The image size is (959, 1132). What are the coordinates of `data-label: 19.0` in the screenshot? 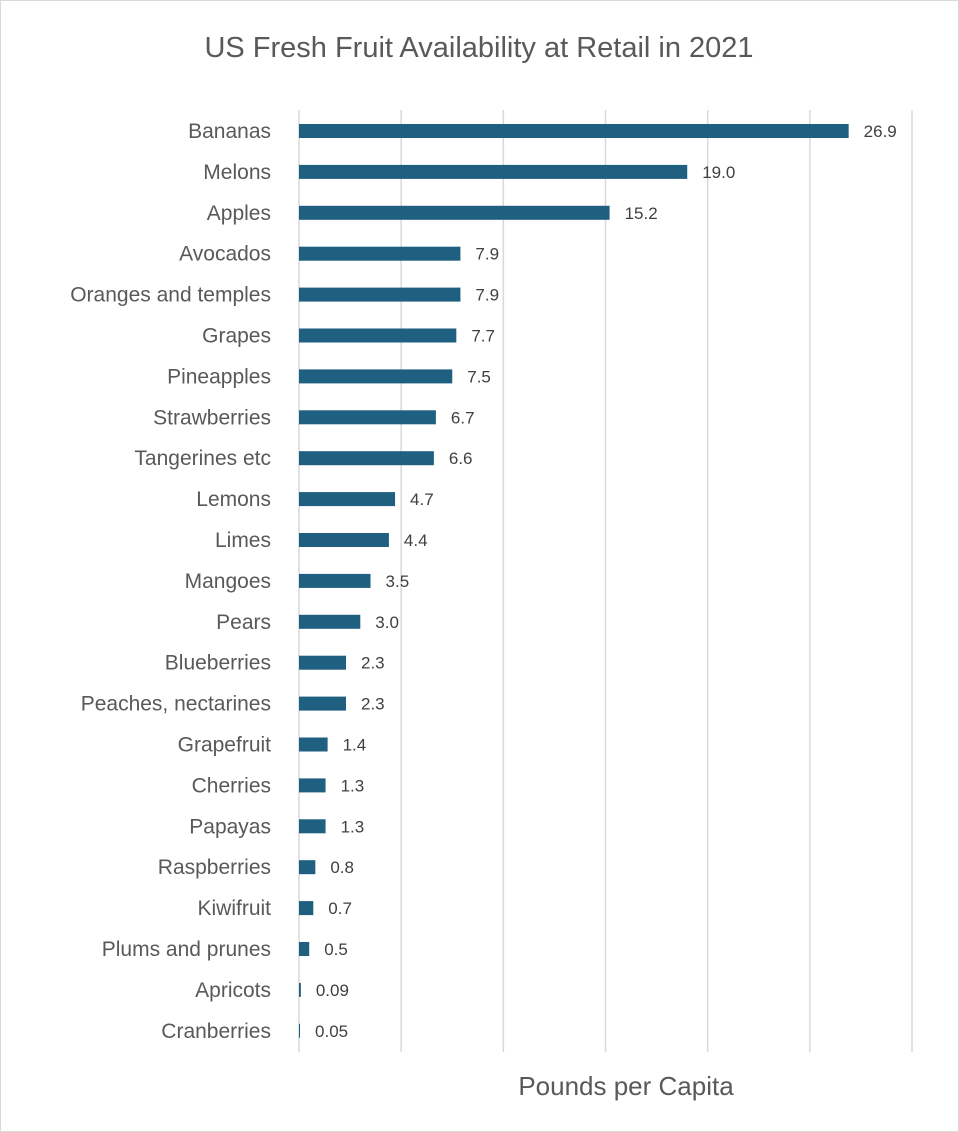 It's located at (718, 172).